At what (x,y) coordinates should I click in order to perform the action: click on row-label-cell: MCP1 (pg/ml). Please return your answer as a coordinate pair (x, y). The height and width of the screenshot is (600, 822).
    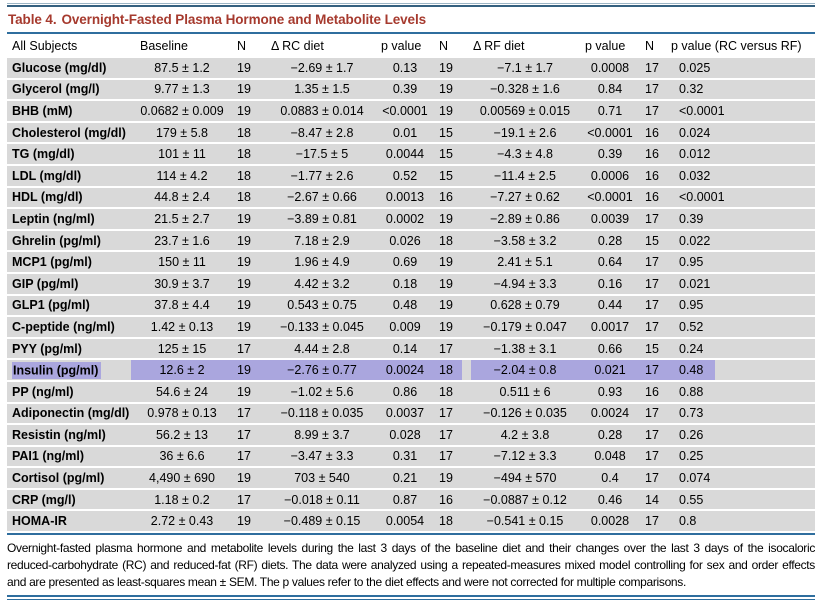
    Looking at the image, I should click on (69, 263).